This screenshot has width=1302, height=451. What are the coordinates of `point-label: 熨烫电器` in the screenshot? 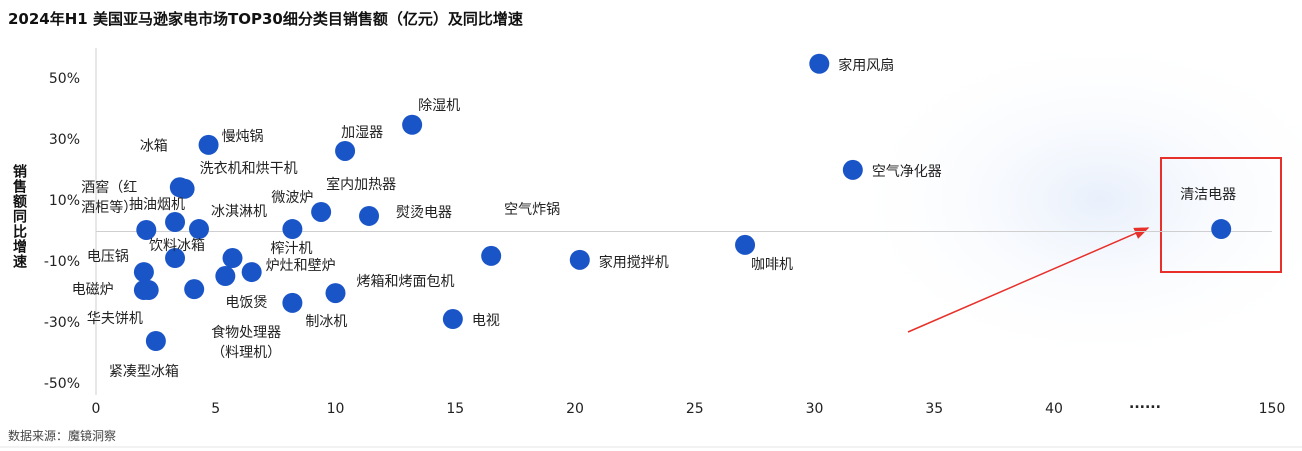 It's located at (424, 213).